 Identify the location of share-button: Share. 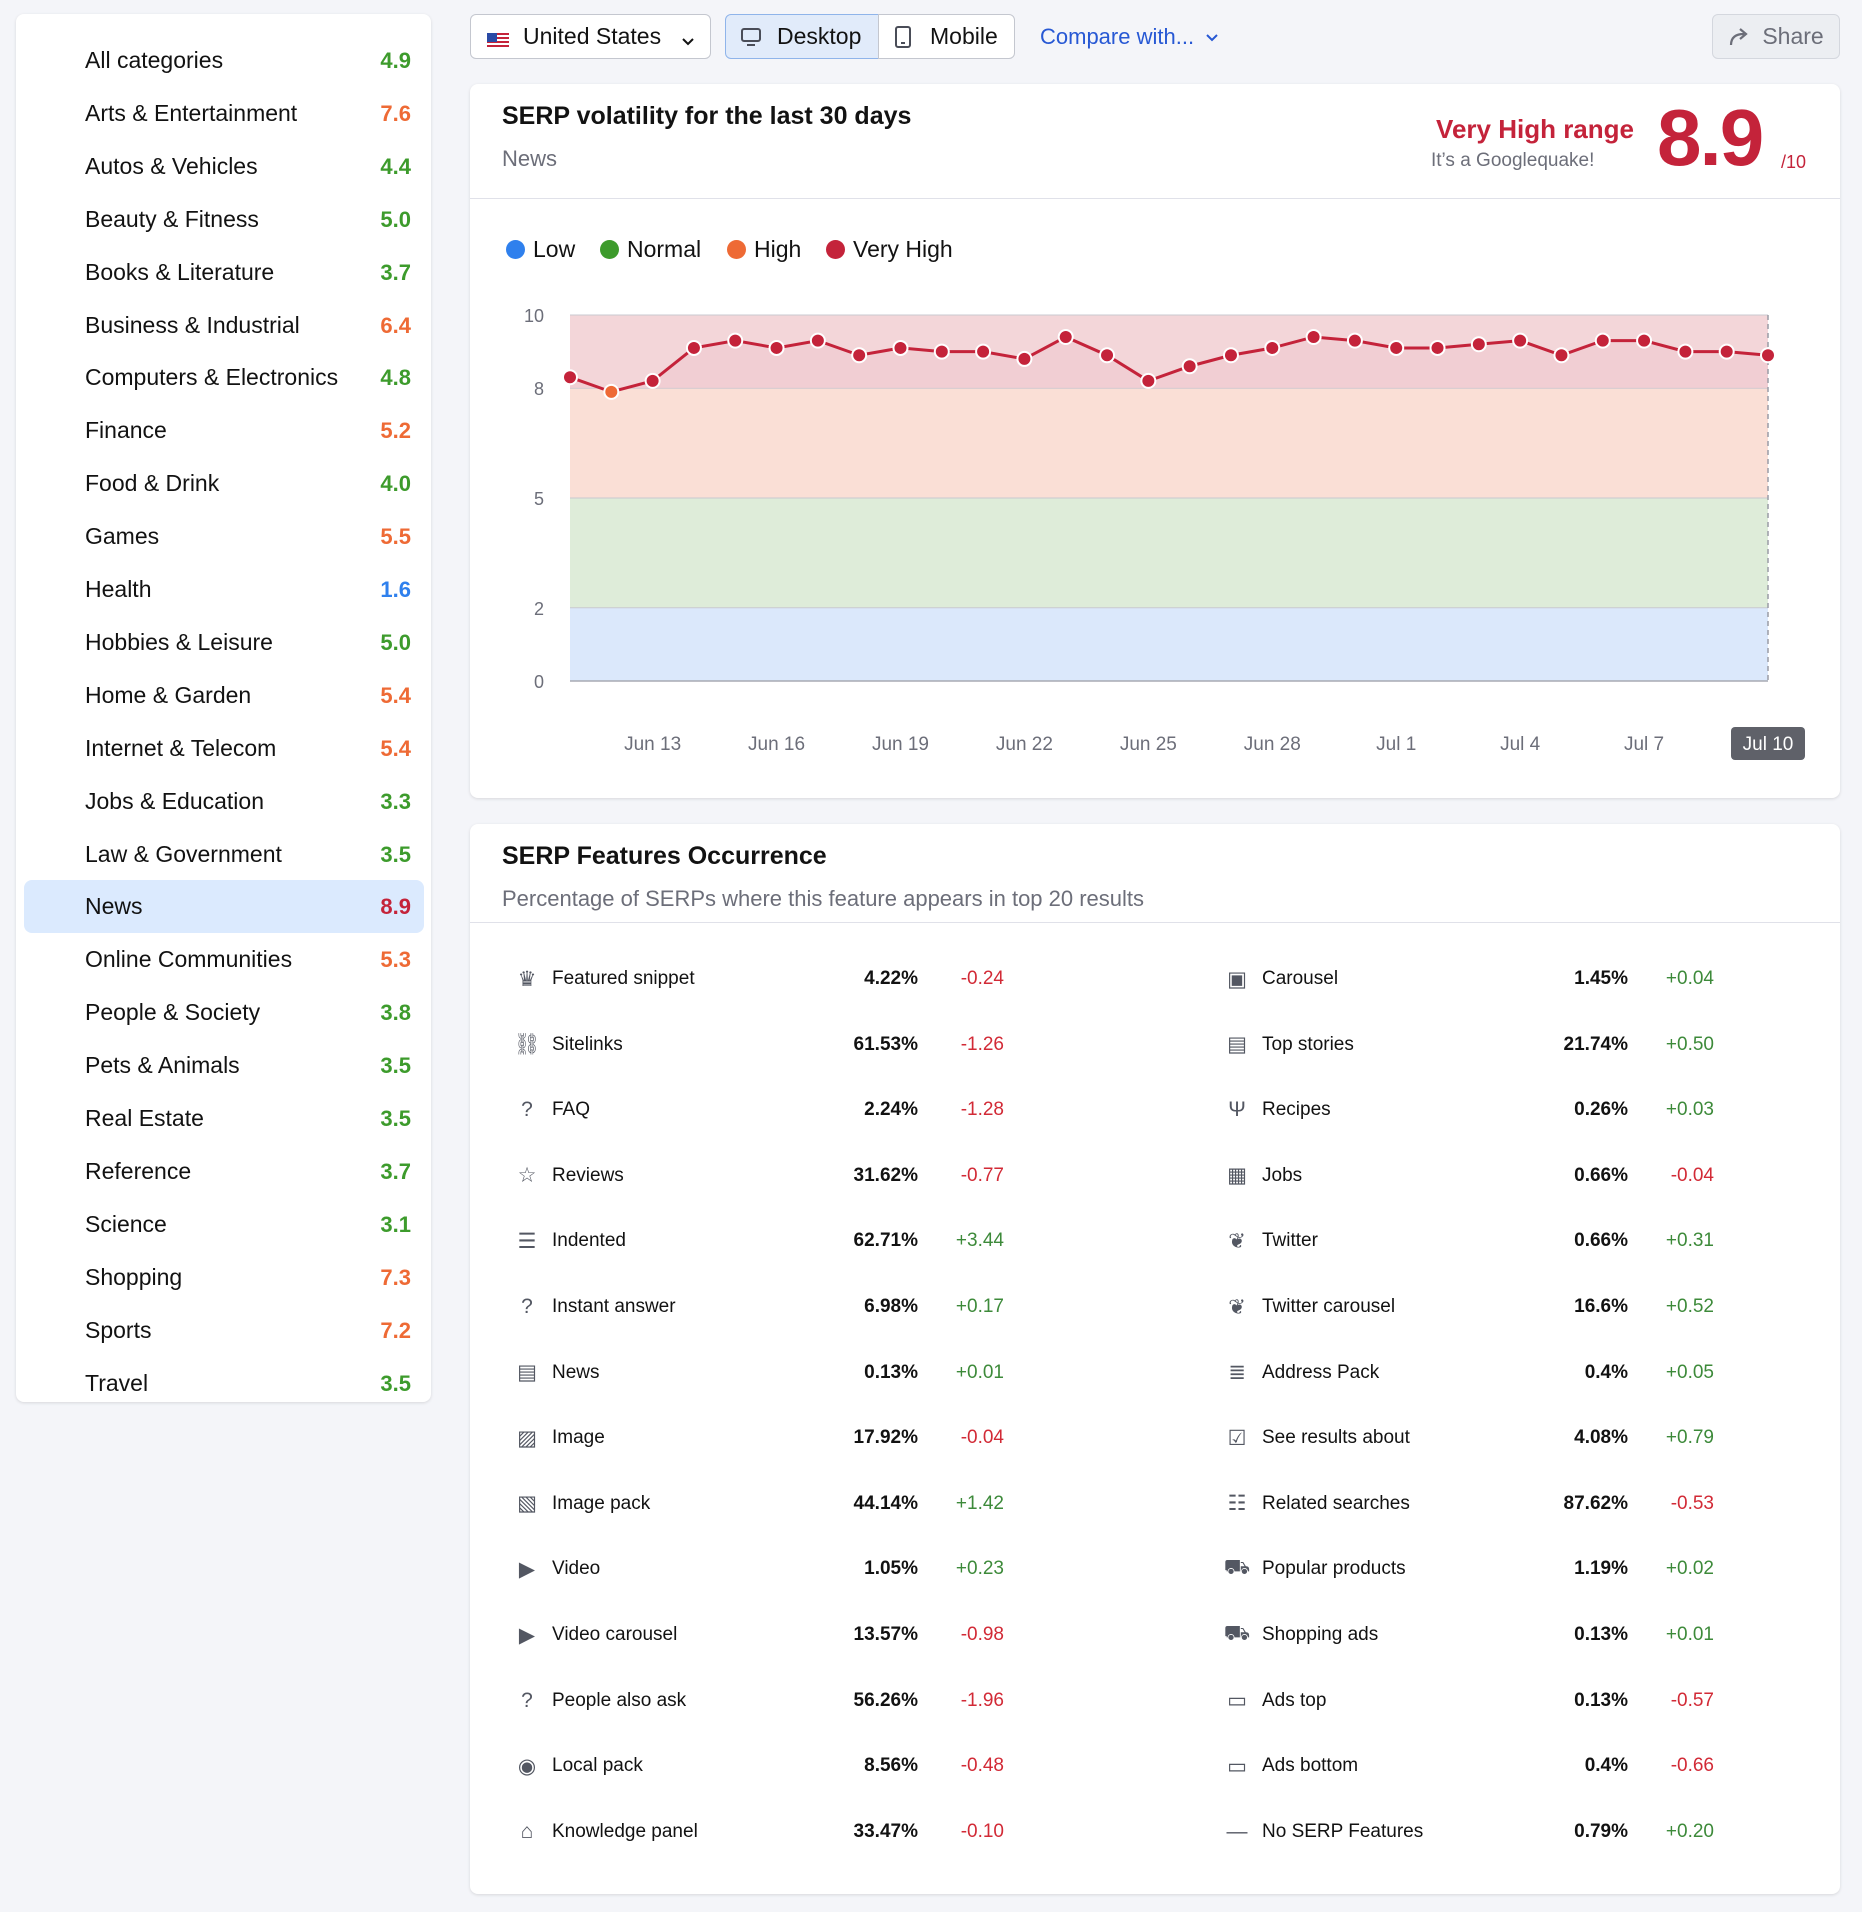
(1776, 36).